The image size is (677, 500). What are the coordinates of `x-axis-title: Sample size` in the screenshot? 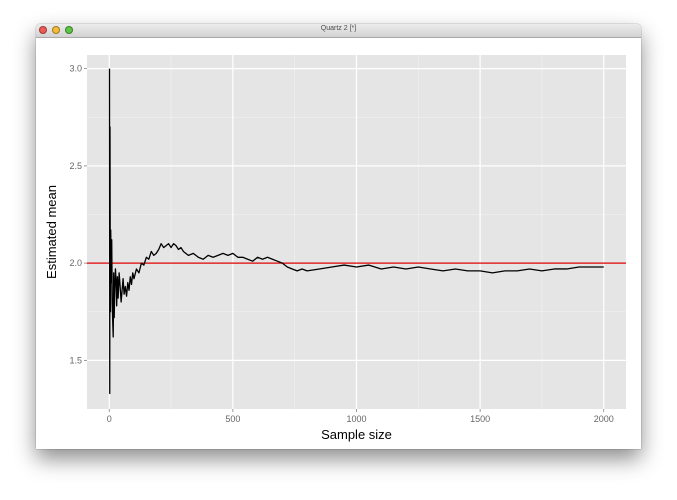 It's located at (356, 434).